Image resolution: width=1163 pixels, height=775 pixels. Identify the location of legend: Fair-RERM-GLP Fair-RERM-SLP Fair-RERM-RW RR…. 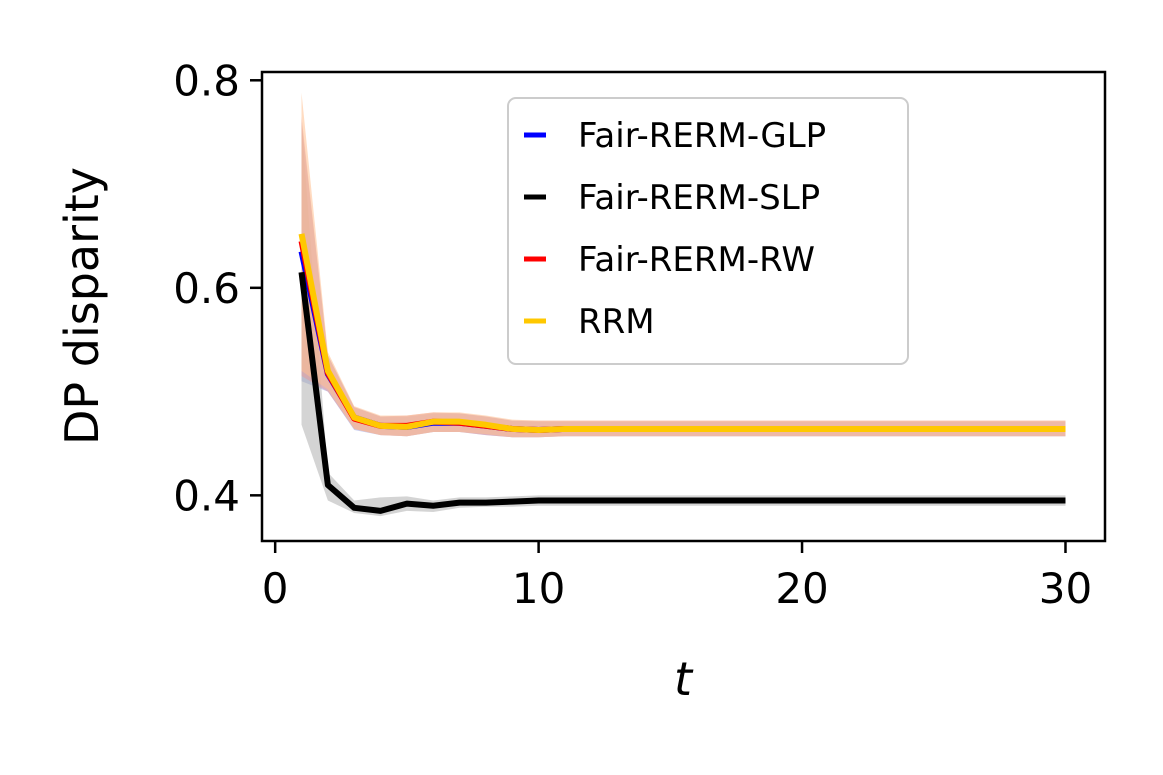
(708, 231).